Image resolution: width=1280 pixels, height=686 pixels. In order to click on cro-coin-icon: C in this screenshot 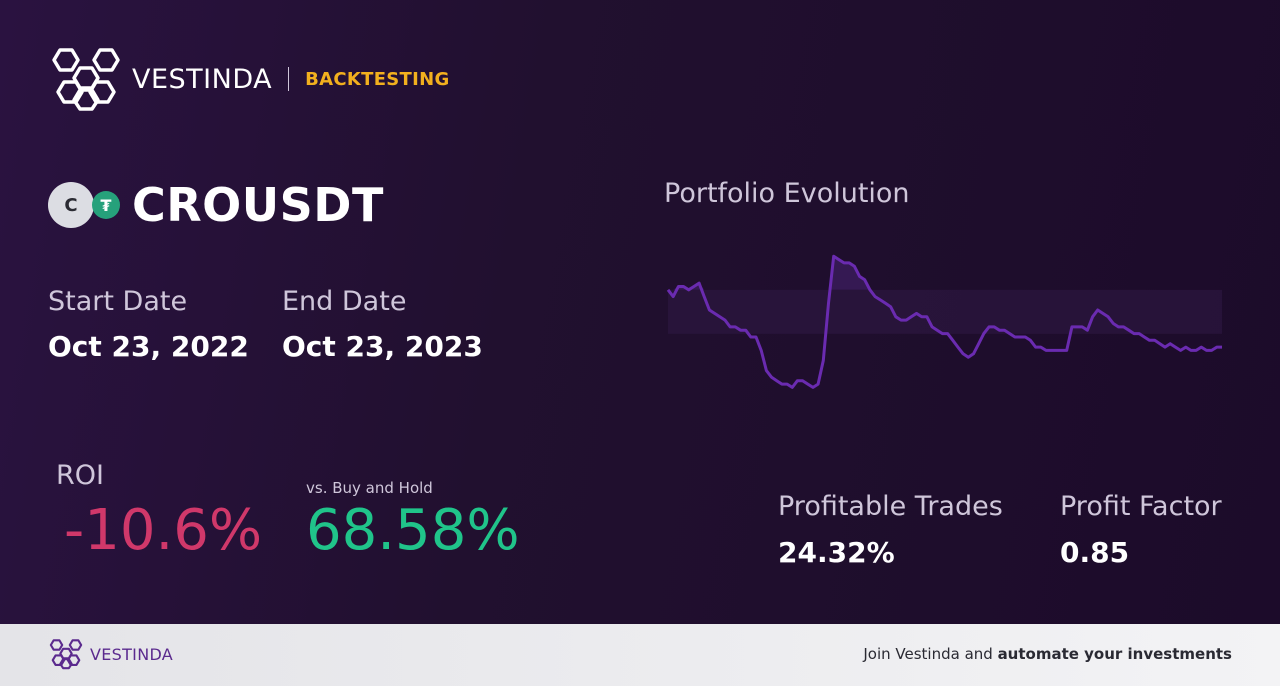, I will do `click(71, 205)`.